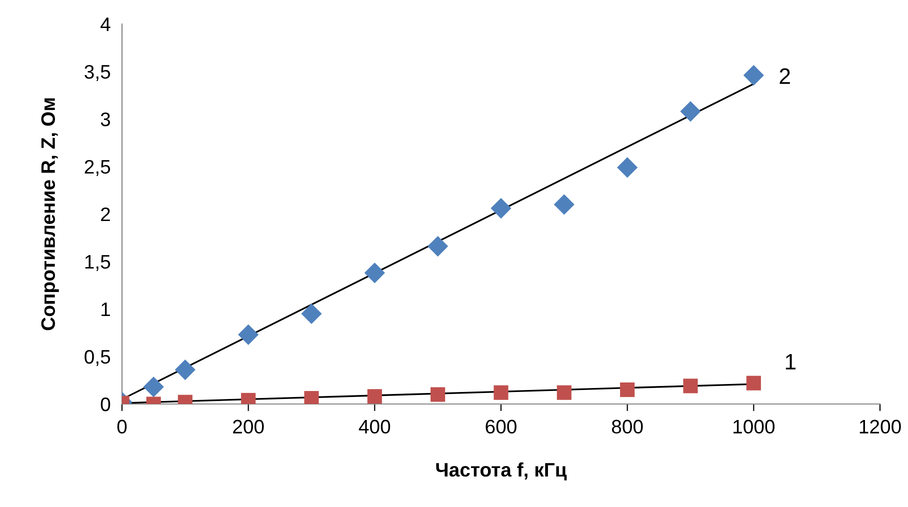  What do you see at coordinates (374, 427) in the screenshot?
I see `x-tick-label: 400` at bounding box center [374, 427].